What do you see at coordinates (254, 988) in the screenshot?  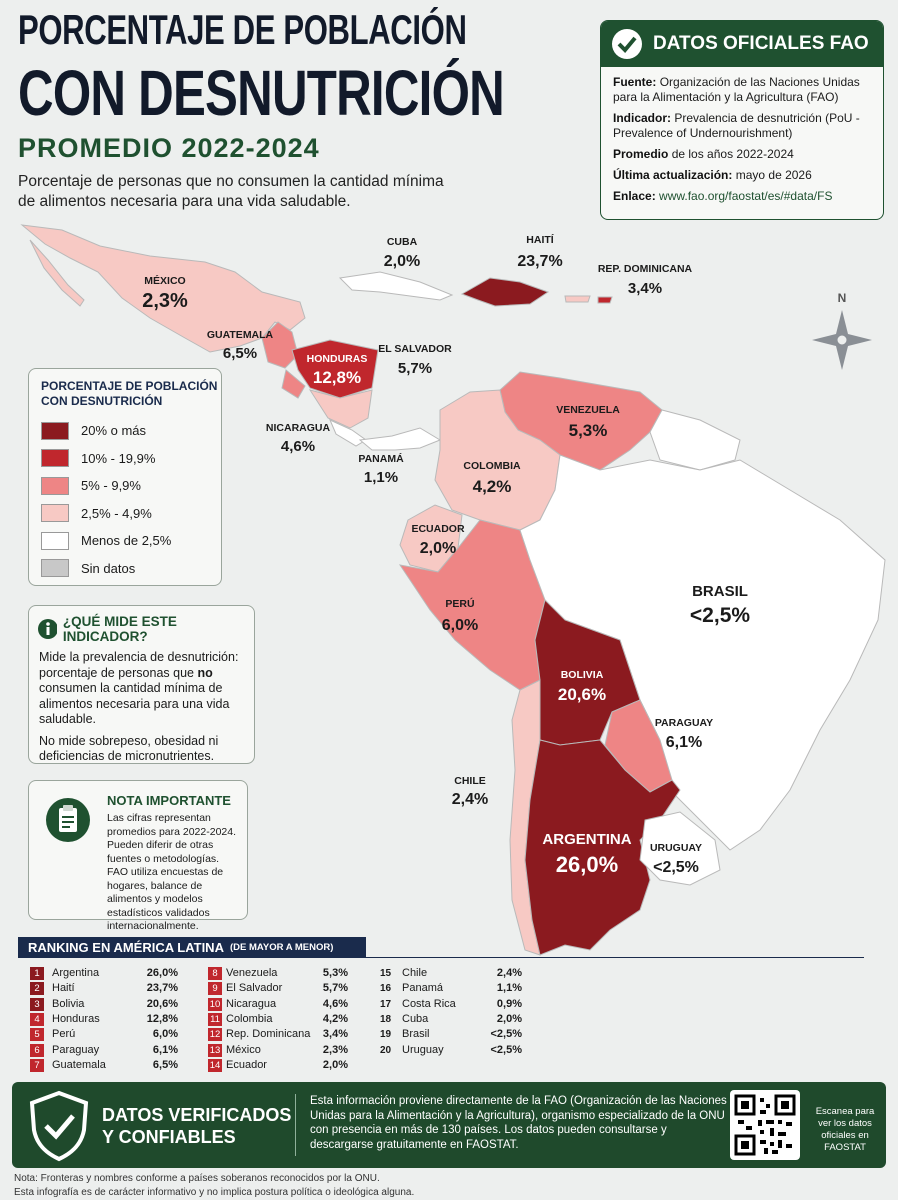 I see `rank-country: El Salvador` at bounding box center [254, 988].